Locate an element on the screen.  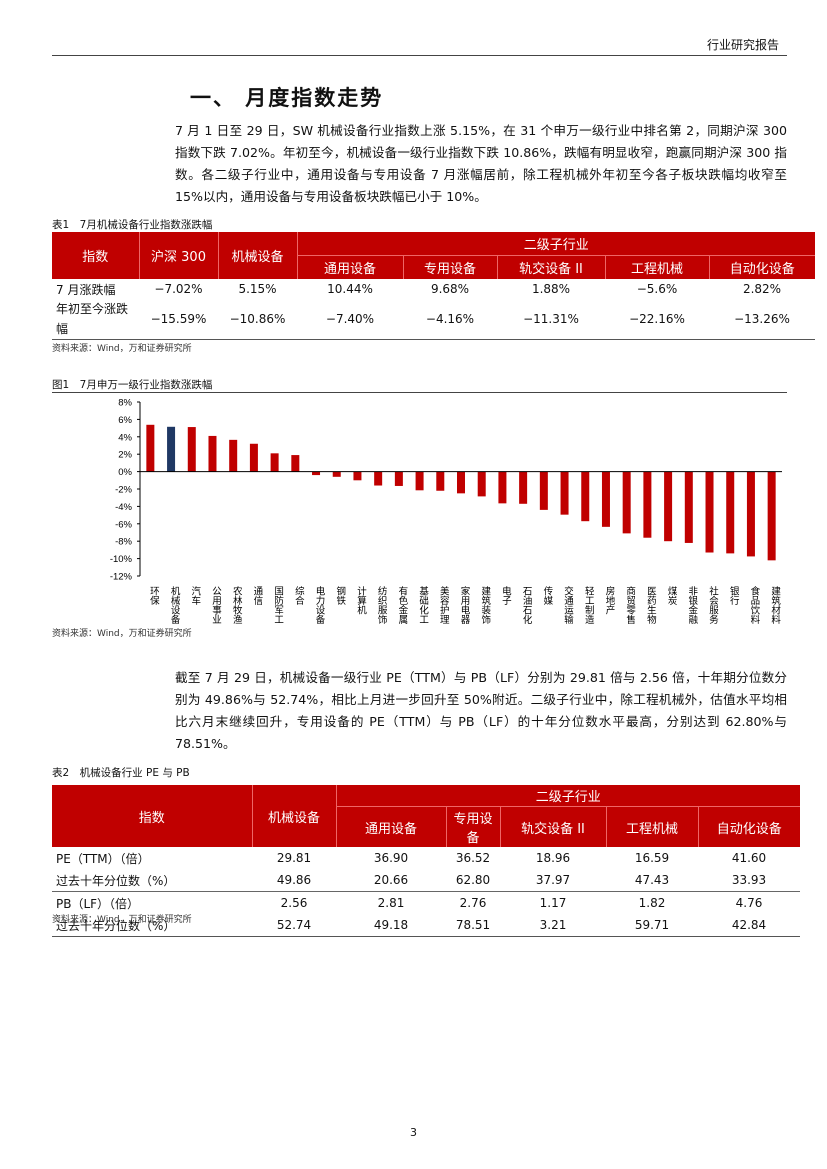
table-row: 过去十年分位数（%） 52.74 49.18 78.51 3.21 59.71 42.84 is located at coordinates (426, 925).